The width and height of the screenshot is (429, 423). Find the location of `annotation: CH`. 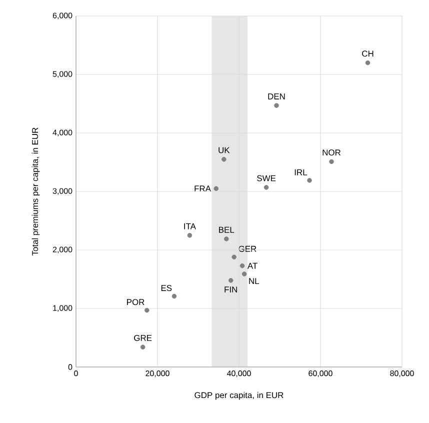

annotation: CH is located at coordinates (368, 53).